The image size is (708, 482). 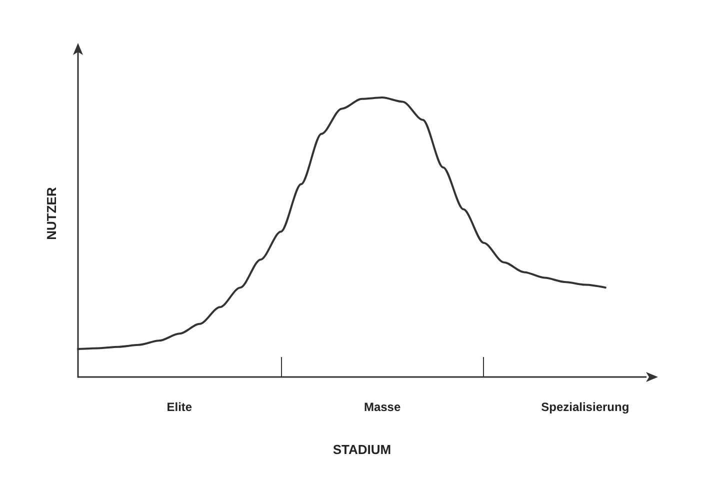 I want to click on x-axis-title: STADIUM, so click(x=362, y=449).